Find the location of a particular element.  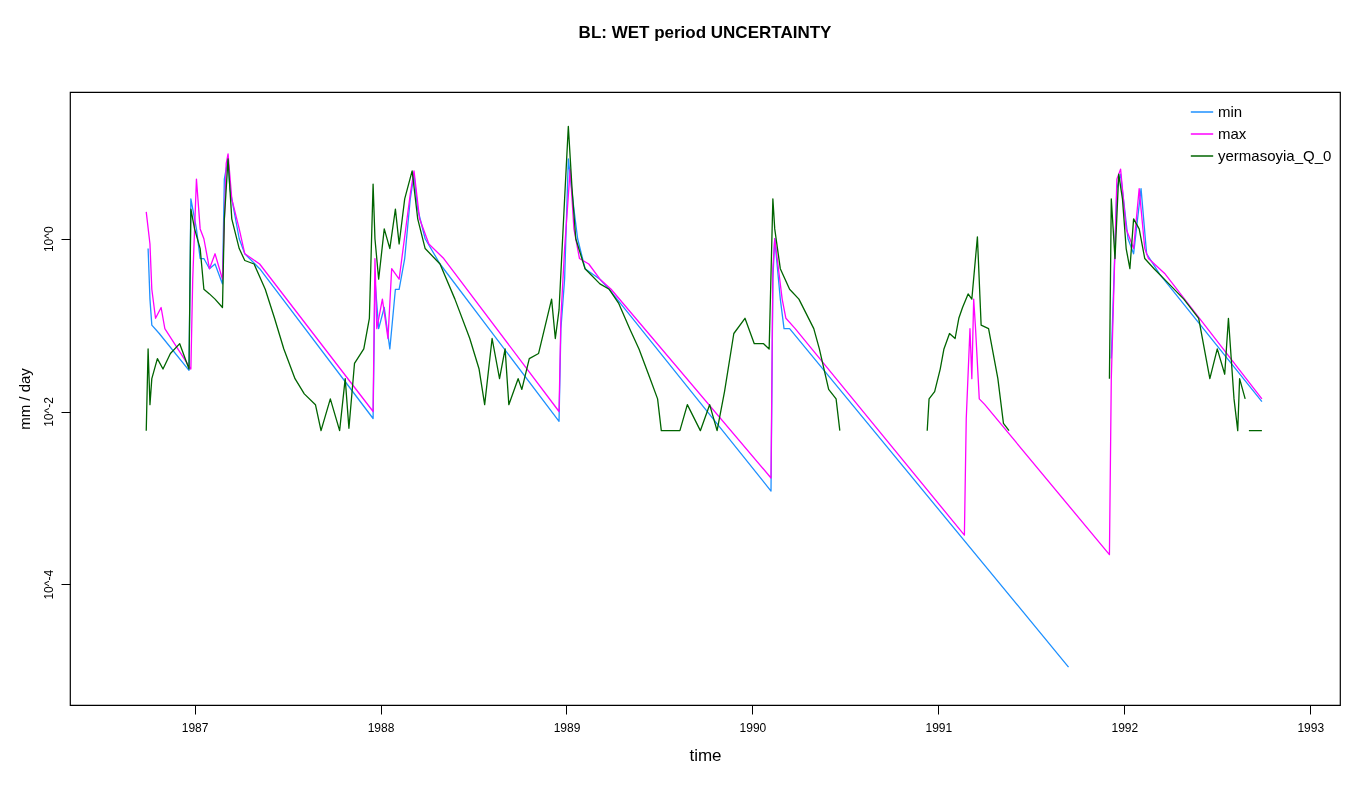

x-axis-title: time is located at coordinates (705, 755).